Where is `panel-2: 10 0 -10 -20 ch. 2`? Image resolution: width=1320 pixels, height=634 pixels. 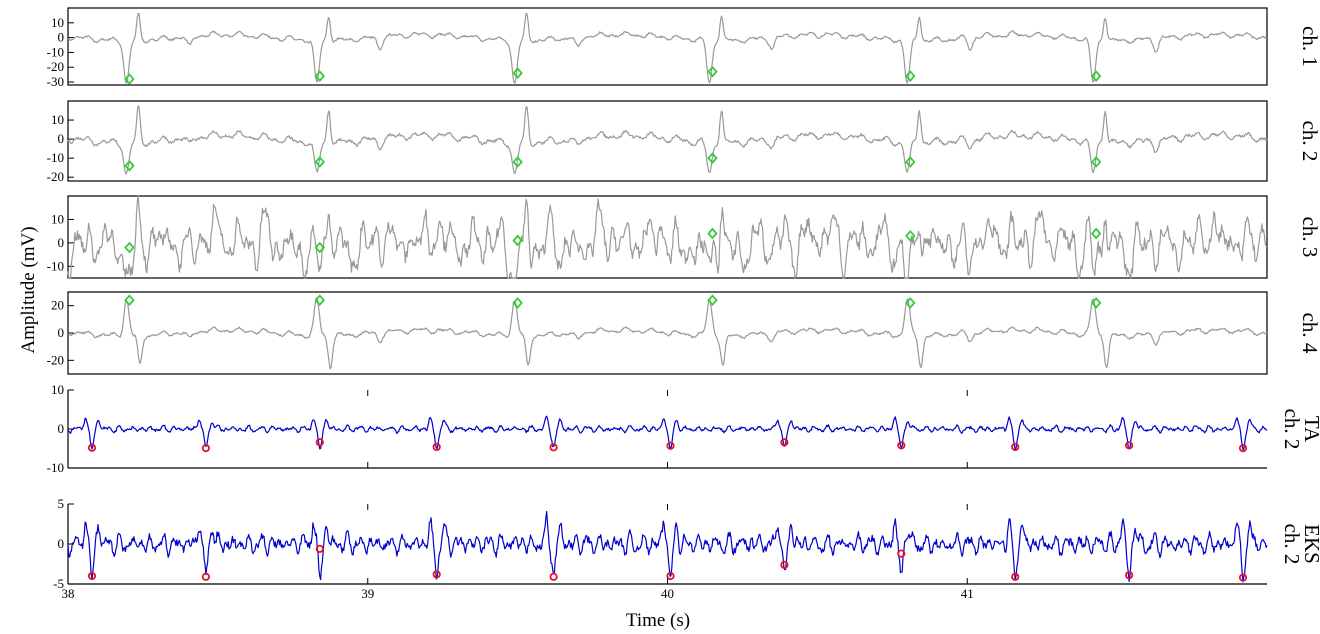
panel-2: 10 0 -10 -20 ch. 2 is located at coordinates (683, 142).